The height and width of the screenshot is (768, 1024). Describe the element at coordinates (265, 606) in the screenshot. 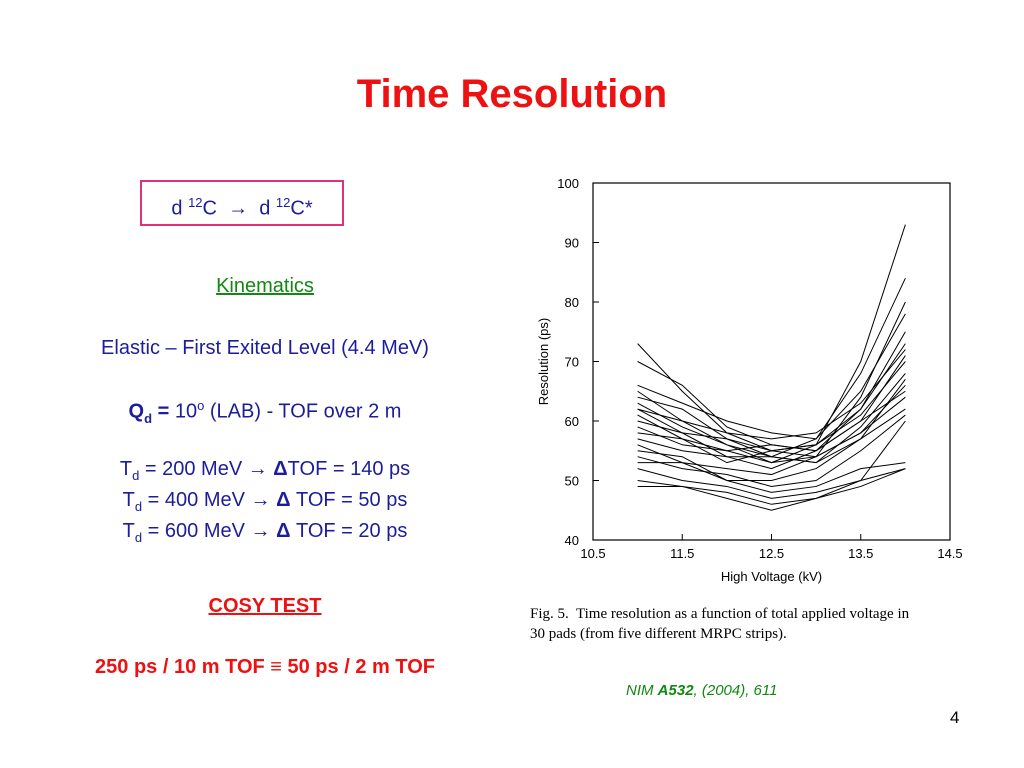

I see `heading: COSY TEST` at that location.